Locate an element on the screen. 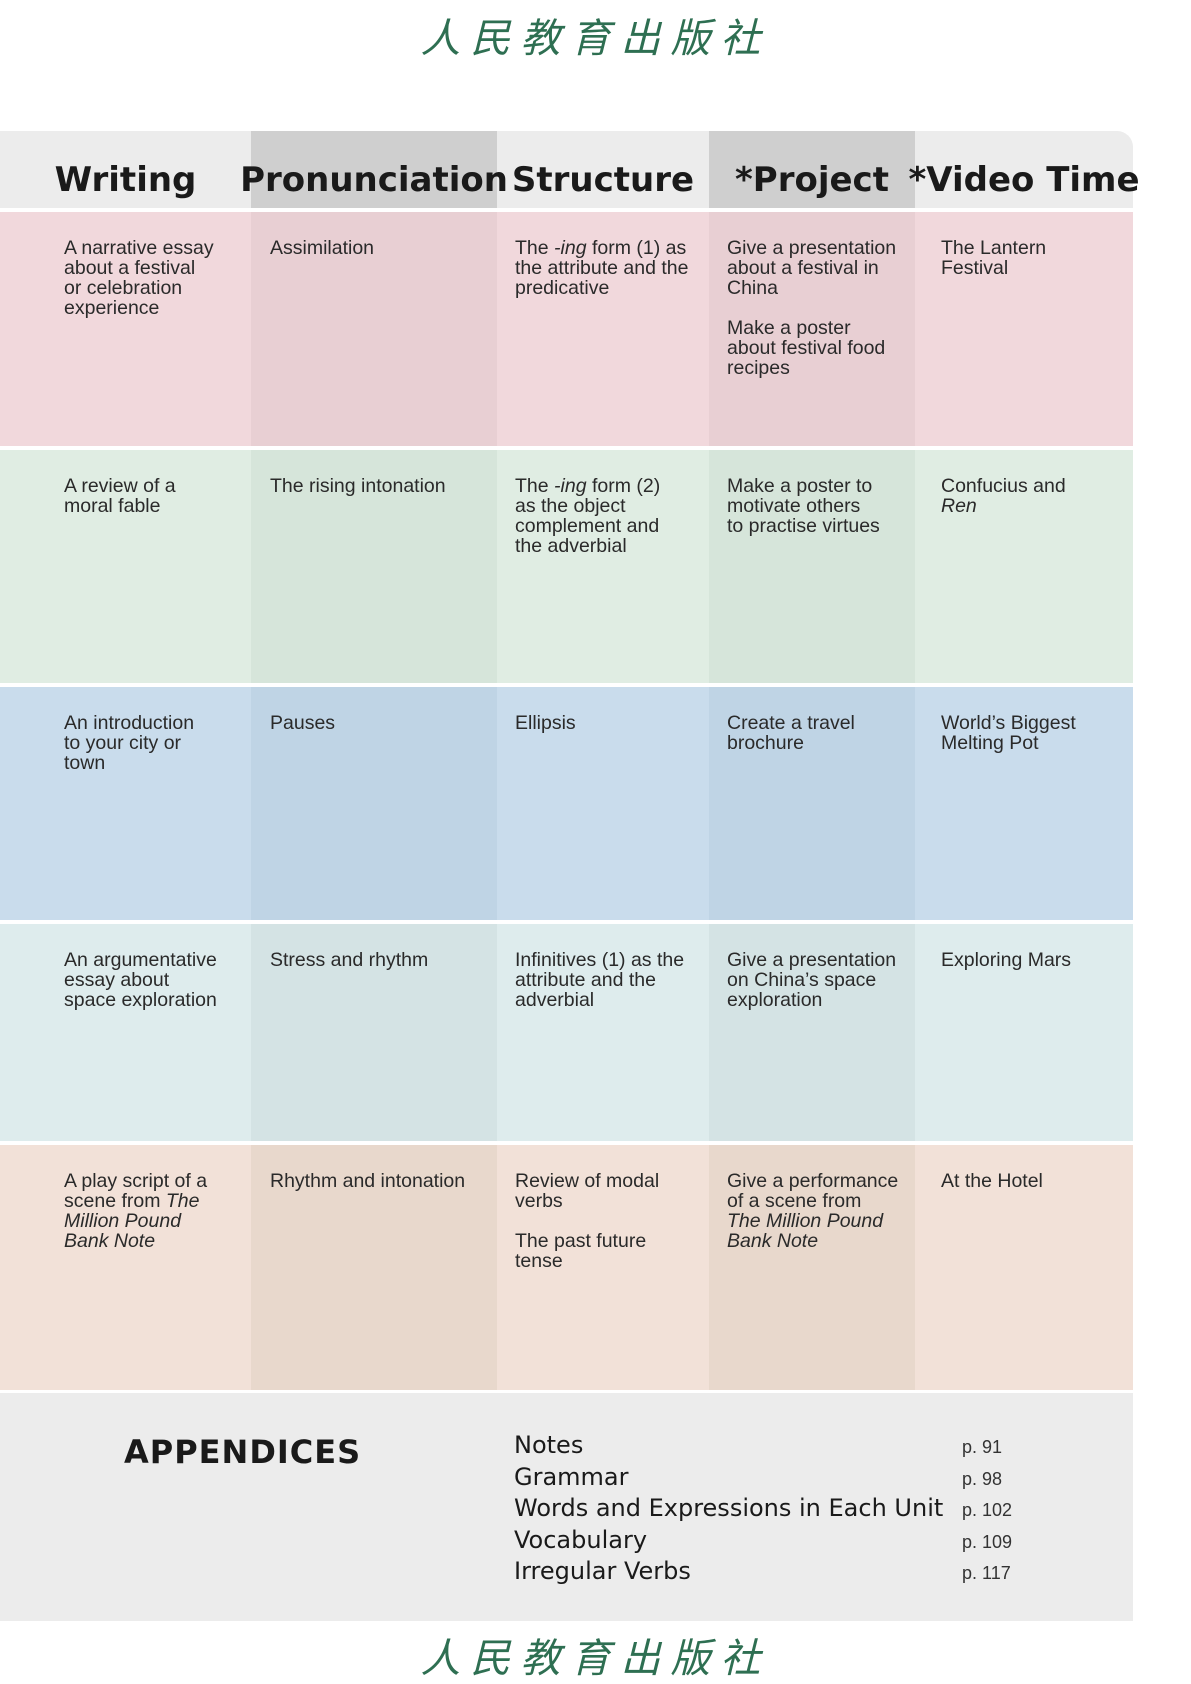 This screenshot has height=1684, width=1191. text: Festival is located at coordinates (975, 268).